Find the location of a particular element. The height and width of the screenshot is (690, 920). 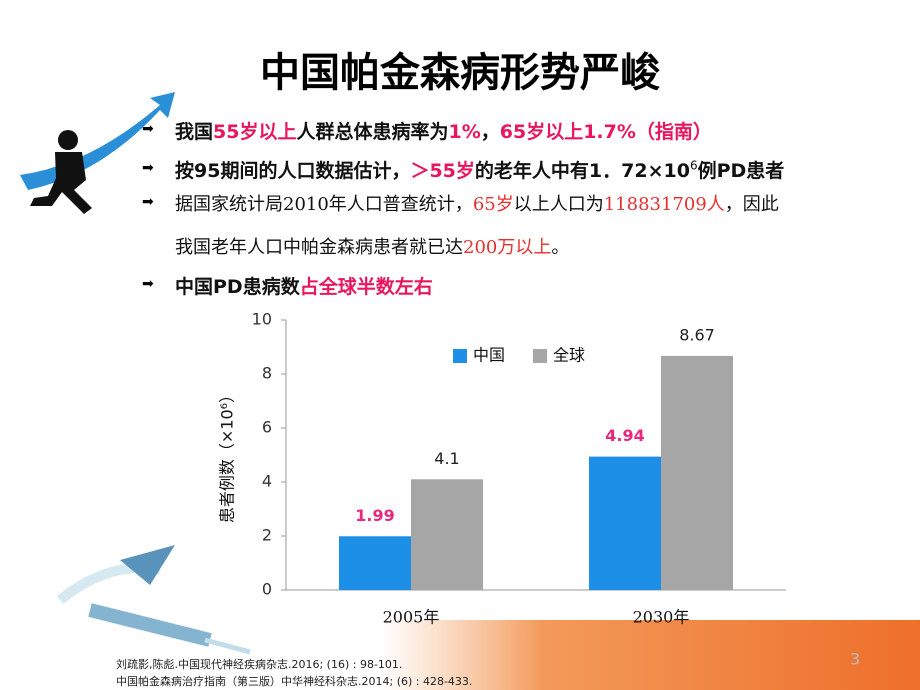

y-axis-label: 患者例数（×10⁶） is located at coordinates (227, 455).